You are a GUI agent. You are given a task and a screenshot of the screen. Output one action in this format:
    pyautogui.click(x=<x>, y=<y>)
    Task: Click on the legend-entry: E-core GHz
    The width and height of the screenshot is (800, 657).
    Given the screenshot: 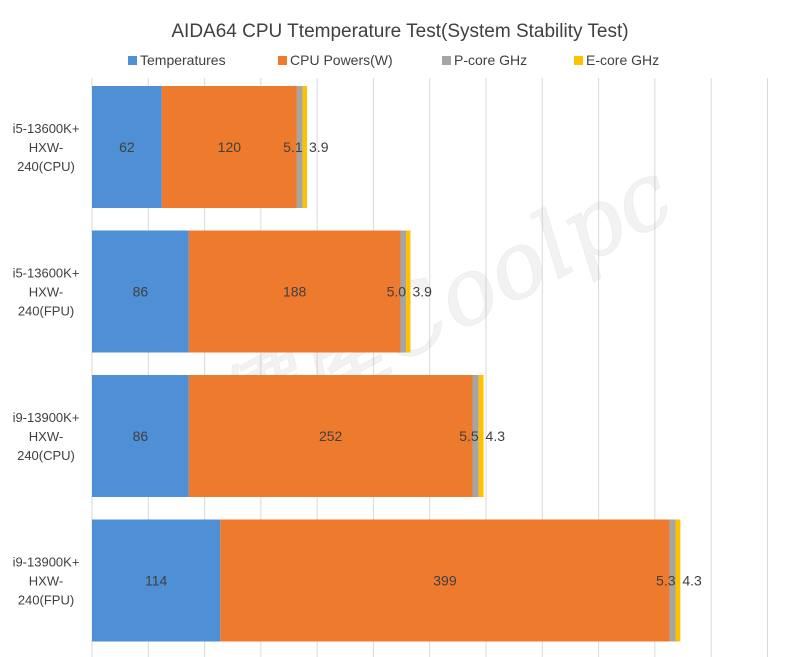 What is the action you would take?
    pyautogui.click(x=622, y=60)
    